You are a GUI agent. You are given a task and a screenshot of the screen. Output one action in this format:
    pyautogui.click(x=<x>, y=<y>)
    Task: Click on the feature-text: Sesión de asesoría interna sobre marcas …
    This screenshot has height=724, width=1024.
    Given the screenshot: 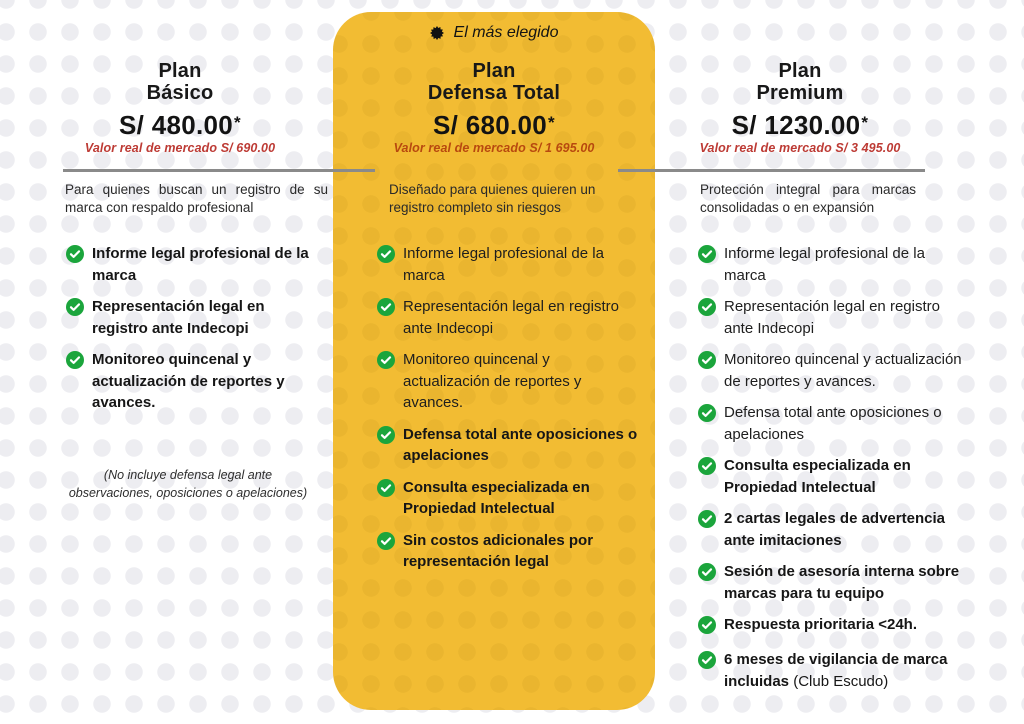 What is the action you would take?
    pyautogui.click(x=842, y=582)
    